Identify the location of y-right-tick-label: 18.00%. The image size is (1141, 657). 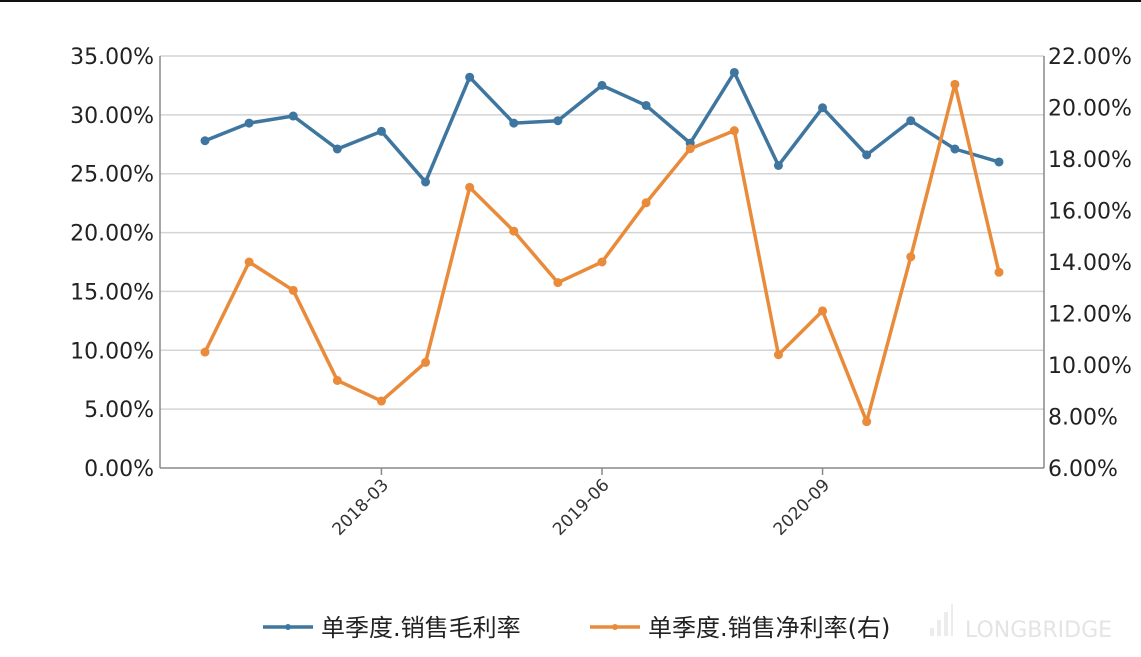
(1090, 160).